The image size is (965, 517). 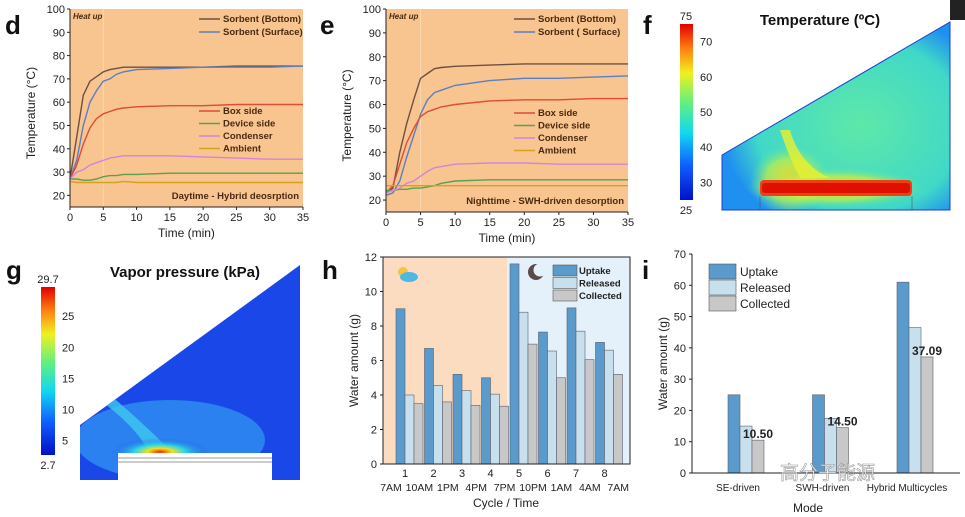 What do you see at coordinates (706, 43) in the screenshot?
I see `f-colorbar-tick-label: 70` at bounding box center [706, 43].